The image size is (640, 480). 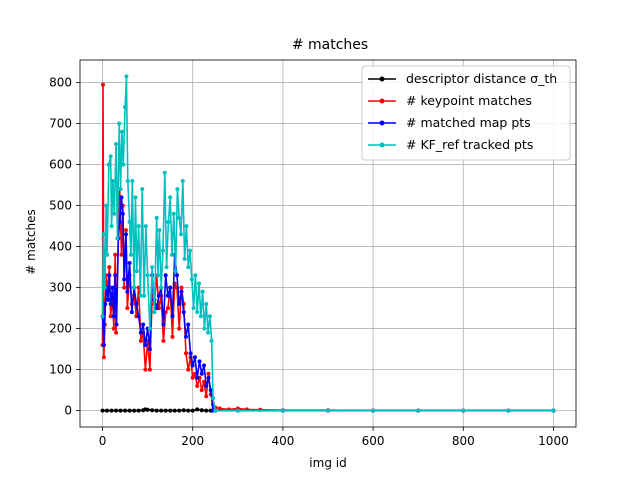 I want to click on x-tick-label: 600, so click(x=373, y=441).